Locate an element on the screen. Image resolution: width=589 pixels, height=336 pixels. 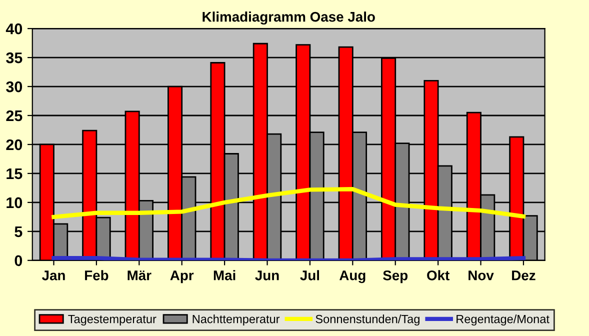
y-tick-label: 20 is located at coordinates (14, 144).